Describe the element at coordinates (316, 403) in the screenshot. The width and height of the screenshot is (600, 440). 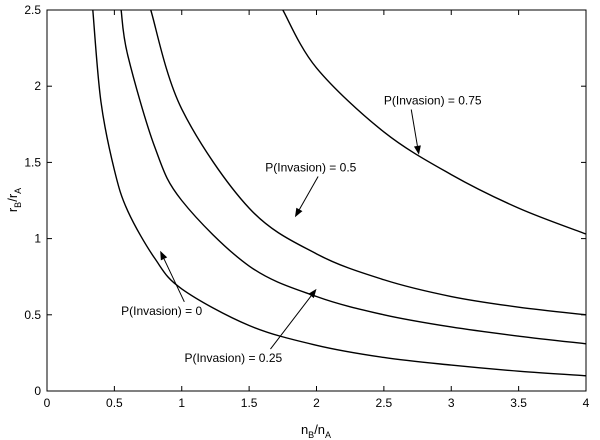
I see `x-tick-label: 2` at that location.